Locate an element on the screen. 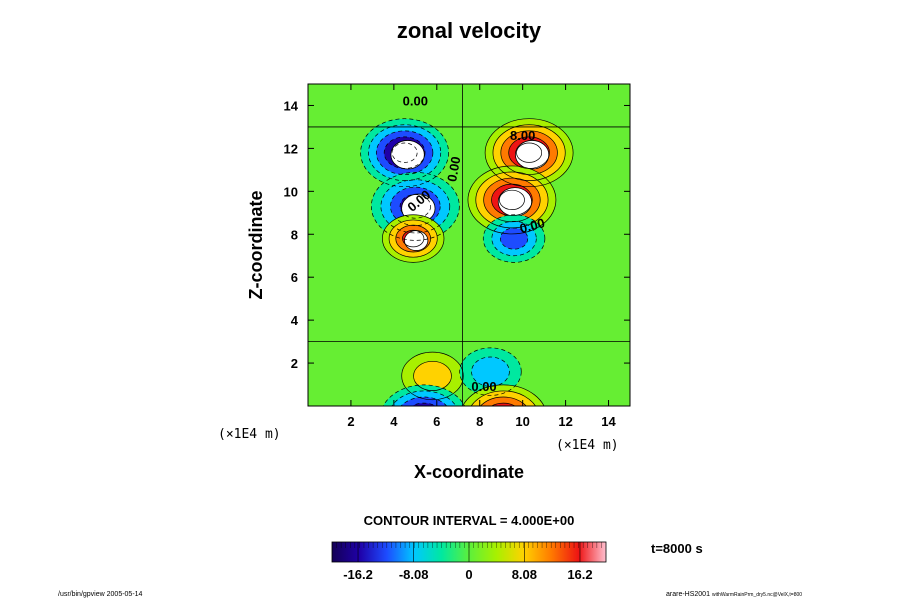 This screenshot has height=600, width=900. z-tick-label: 10 is located at coordinates (291, 191).